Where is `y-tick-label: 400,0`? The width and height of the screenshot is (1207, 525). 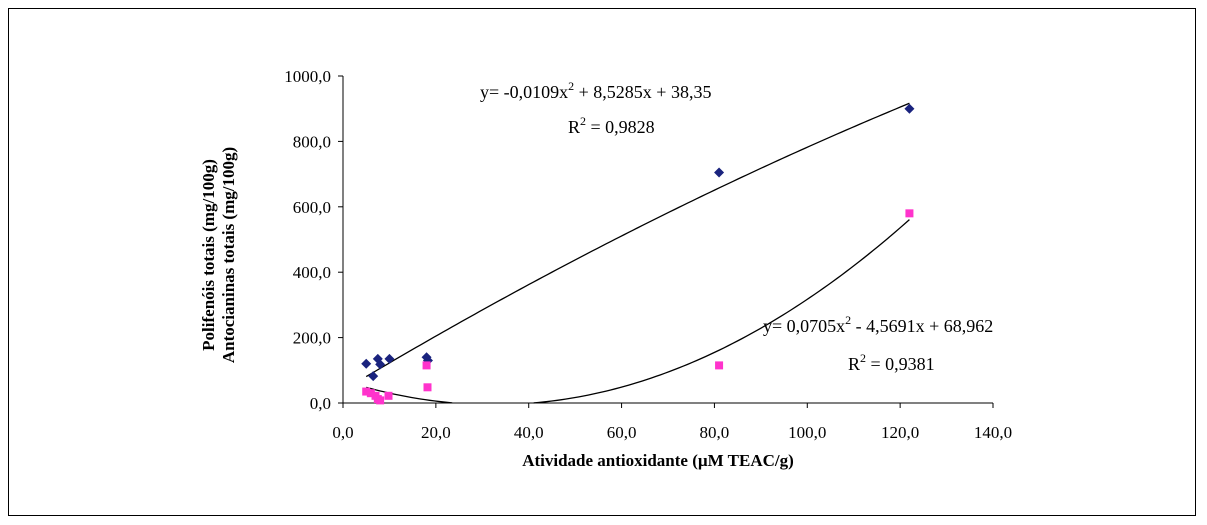 y-tick-label: 400,0 is located at coordinates (312, 272).